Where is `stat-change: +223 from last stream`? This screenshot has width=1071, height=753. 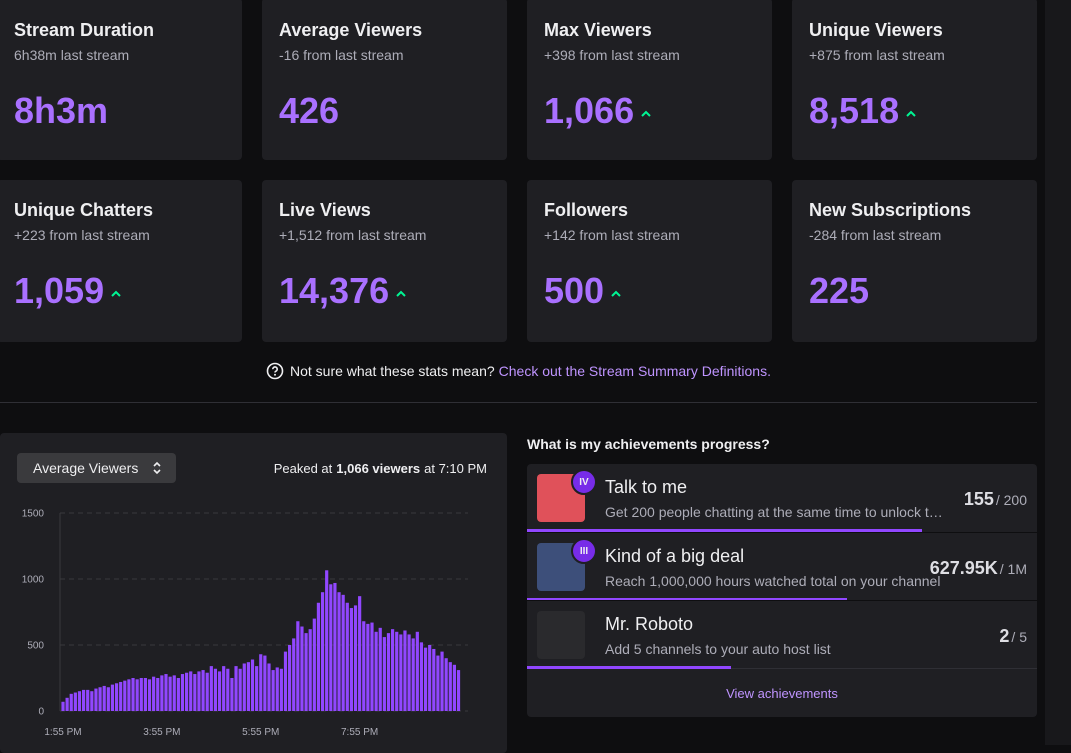 stat-change: +223 from last stream is located at coordinates (82, 235).